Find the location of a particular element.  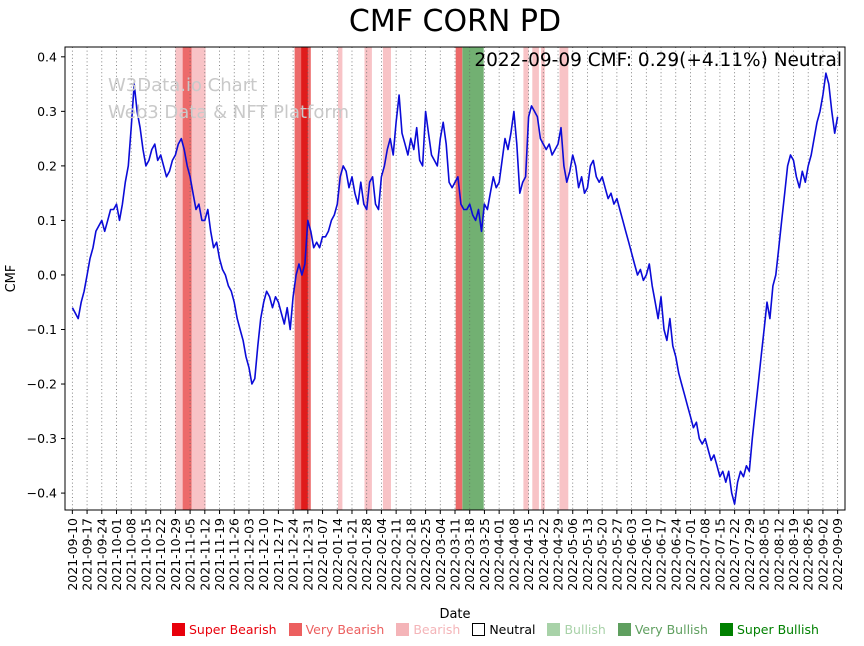

y-axis-label: CMF is located at coordinates (11, 279).